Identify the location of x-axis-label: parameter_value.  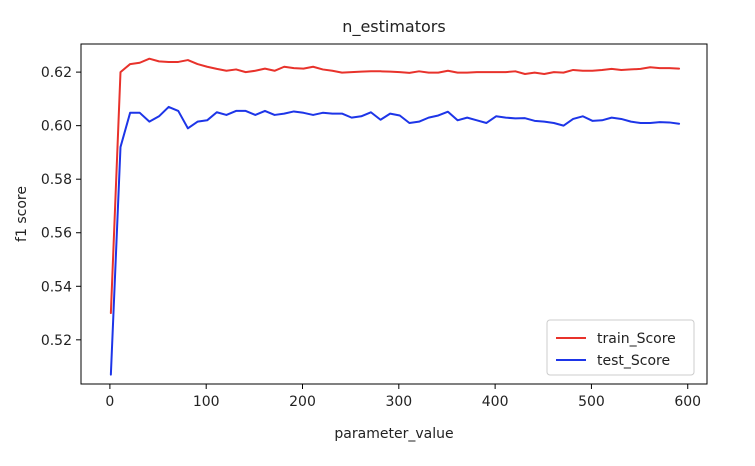
(393, 434).